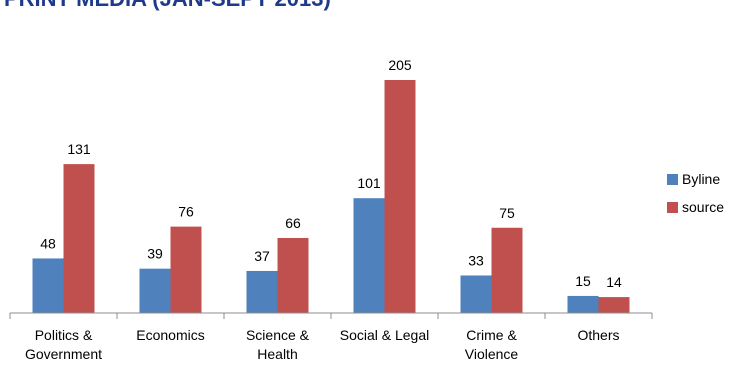 Image resolution: width=738 pixels, height=387 pixels. Describe the element at coordinates (293, 223) in the screenshot. I see `data-label: 66` at that location.